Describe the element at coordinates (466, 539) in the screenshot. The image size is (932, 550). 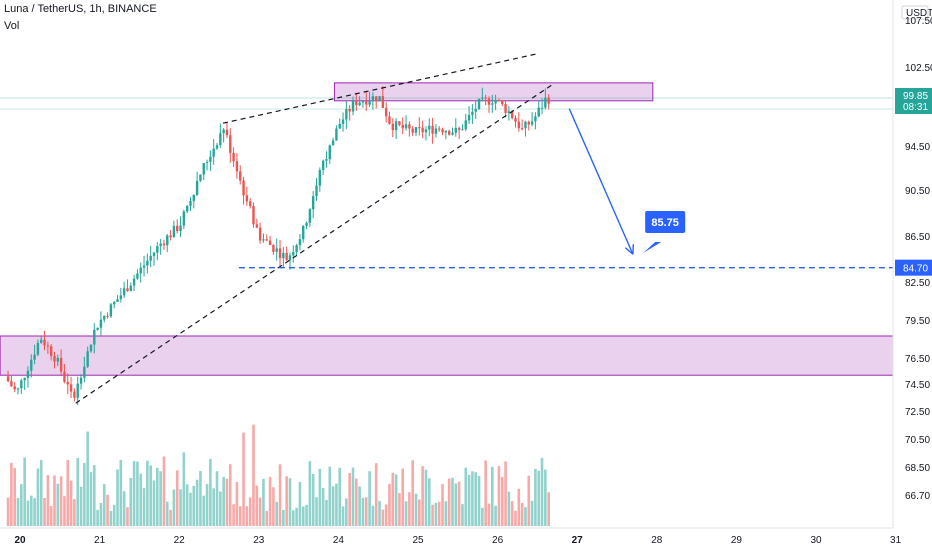
I see `time-axis-background` at that location.